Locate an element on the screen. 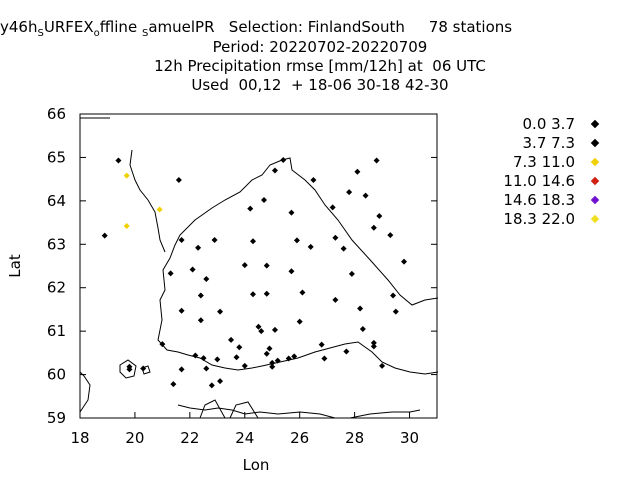 This screenshot has width=640, height=480. legend-entry: 7.3 11.0 is located at coordinates (545, 162).